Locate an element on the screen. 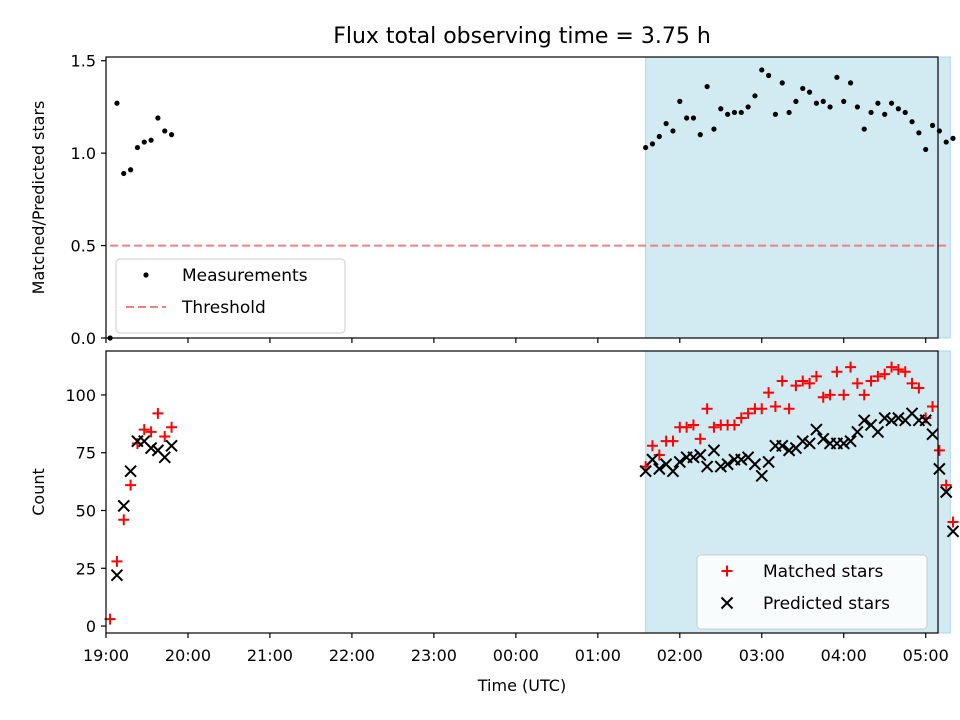 The image size is (960, 720). x-tick-label: 22:00 is located at coordinates (352, 655).